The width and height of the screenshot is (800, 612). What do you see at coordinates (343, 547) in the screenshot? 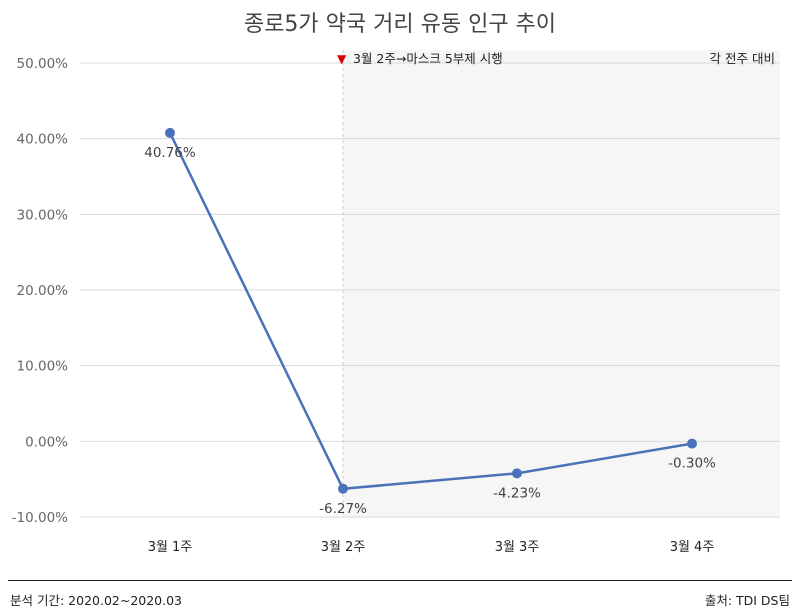
I see `x-tick-label: 3월 2주` at bounding box center [343, 547].